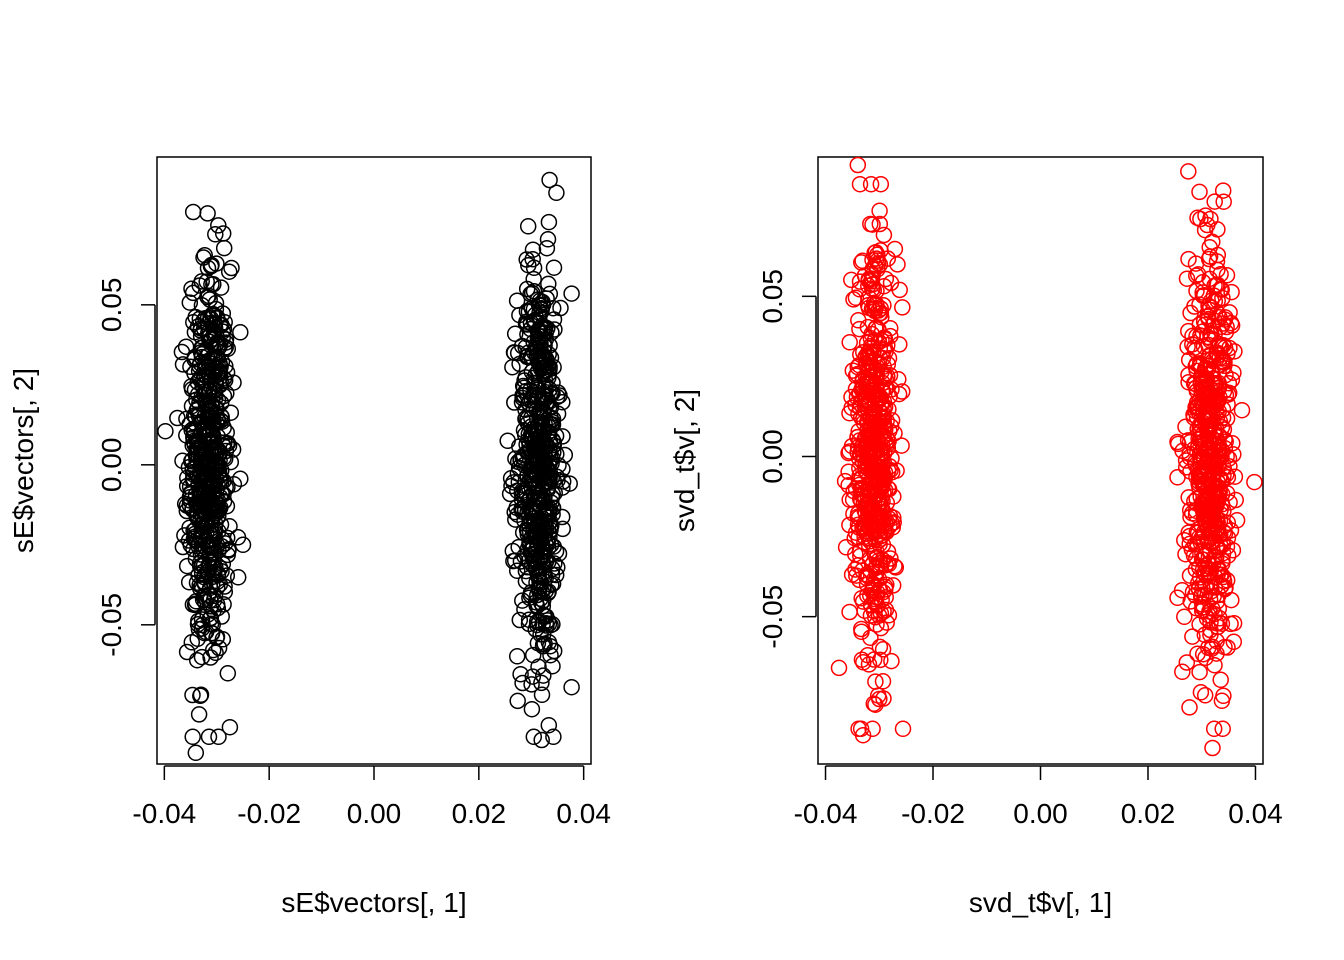 The height and width of the screenshot is (960, 1344). What do you see at coordinates (772, 617) in the screenshot?
I see `y-tick-label: -0.05` at bounding box center [772, 617].